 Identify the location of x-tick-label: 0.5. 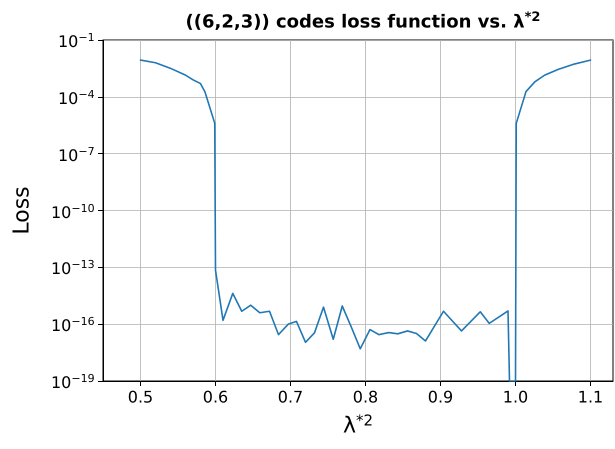
(141, 397).